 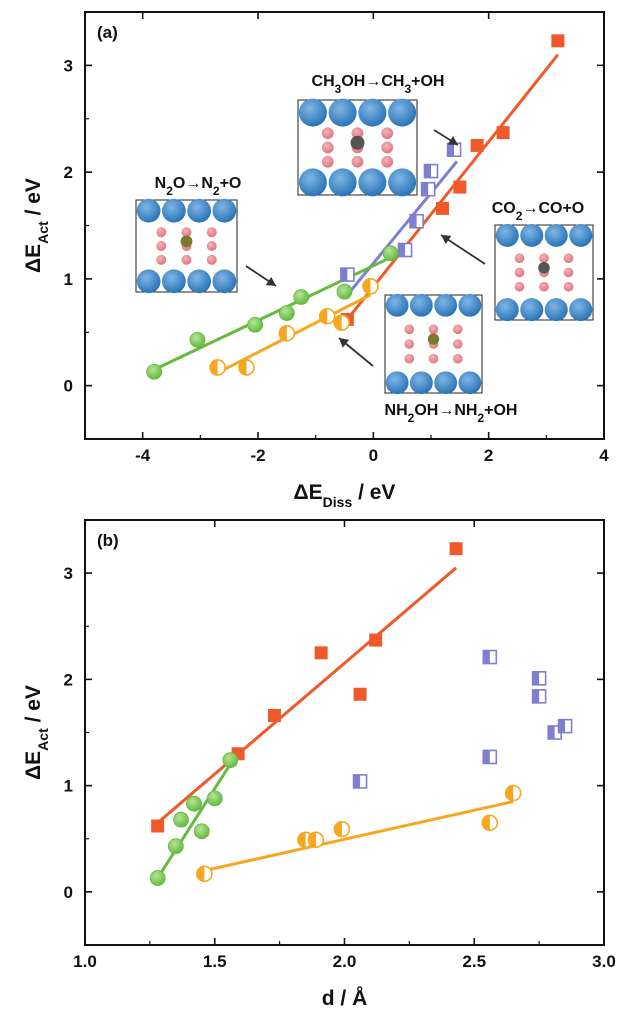 What do you see at coordinates (538, 211) in the screenshot?
I see `reaction-annotation: CO2→CO+O` at bounding box center [538, 211].